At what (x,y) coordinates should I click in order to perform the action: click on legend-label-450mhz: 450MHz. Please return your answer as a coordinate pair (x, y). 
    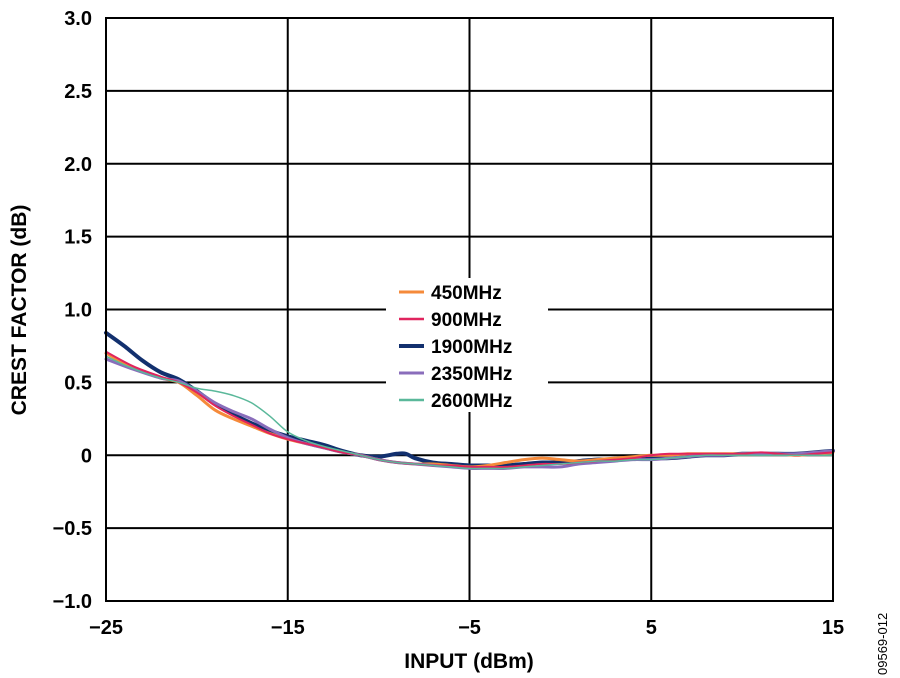
    Looking at the image, I should click on (466, 293).